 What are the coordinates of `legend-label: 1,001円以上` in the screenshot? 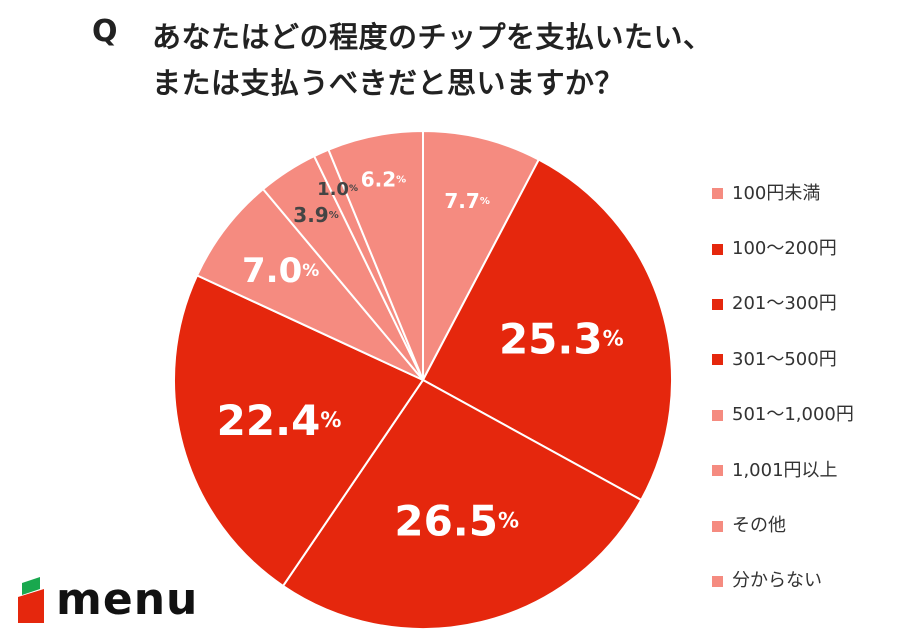 It's located at (785, 470).